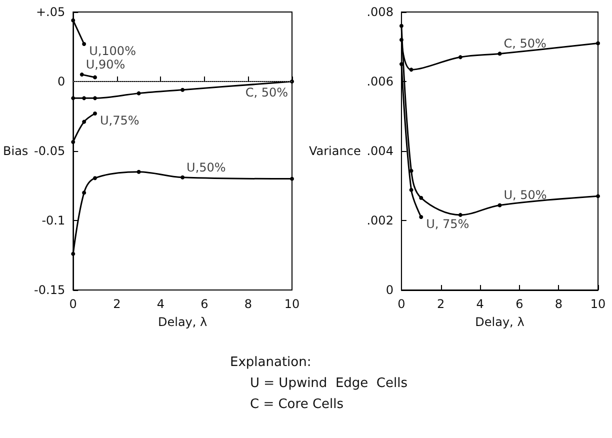  I want to click on y-axis-title: Bias, so click(15, 151).